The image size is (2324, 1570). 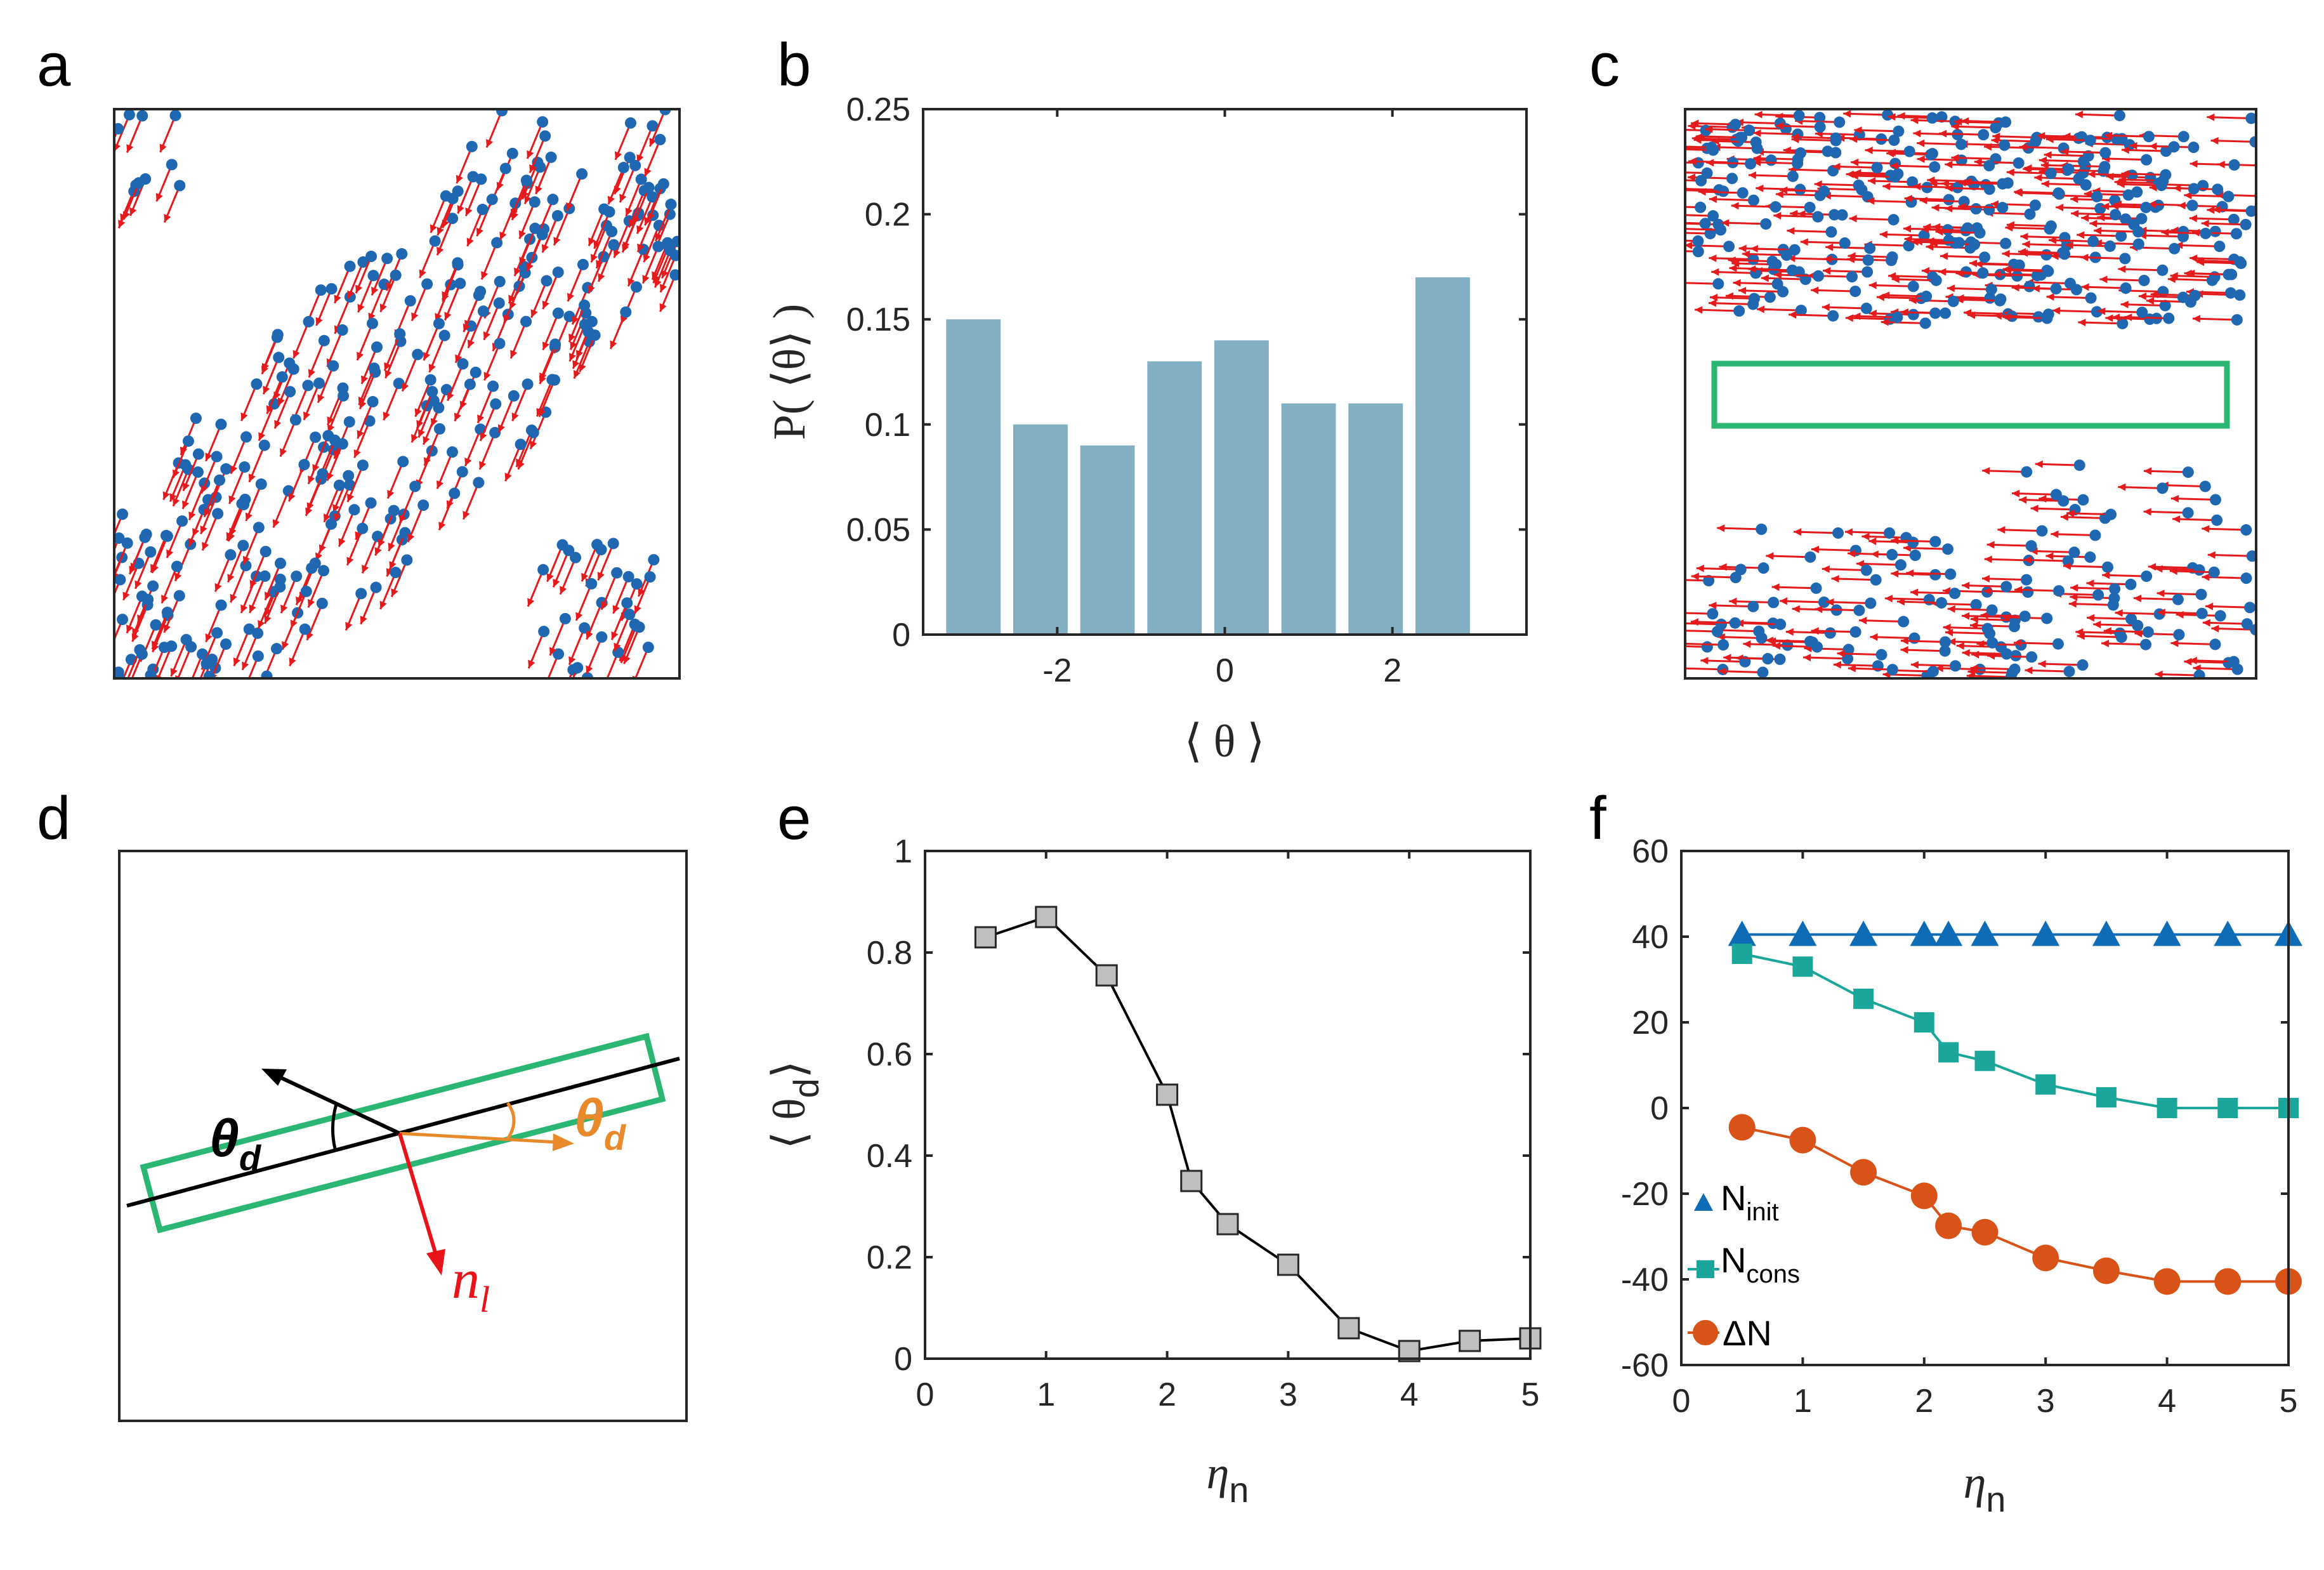 I want to click on legend-marker-delta-n, so click(x=1705, y=1332).